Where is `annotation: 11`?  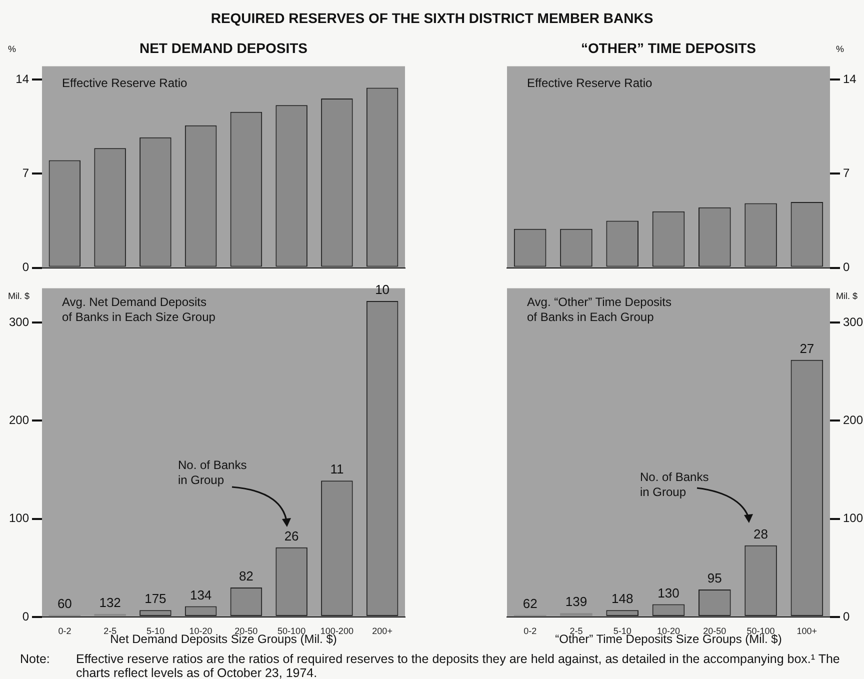
annotation: 11 is located at coordinates (337, 469).